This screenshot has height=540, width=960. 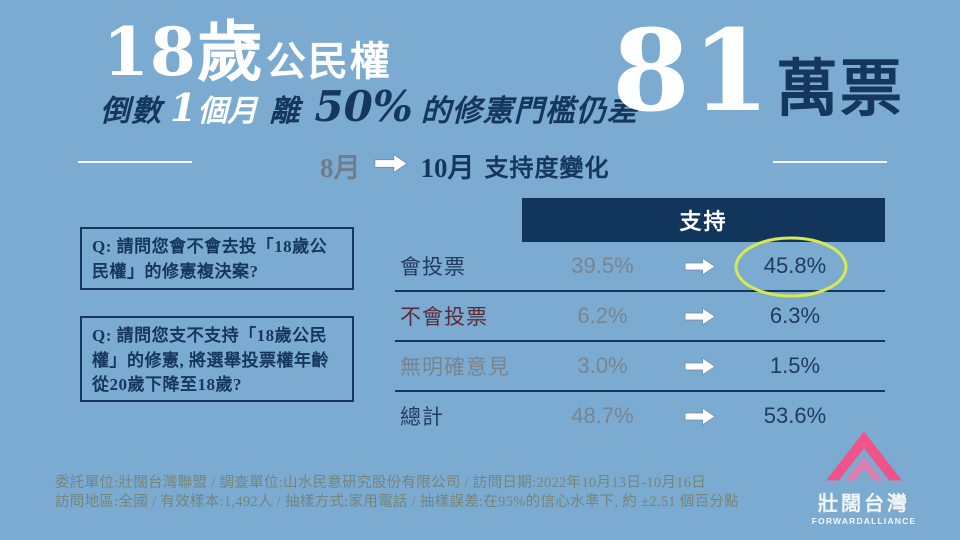 I want to click on table-row: 無明確意見 3.0% 1.5%, so click(x=640, y=367).